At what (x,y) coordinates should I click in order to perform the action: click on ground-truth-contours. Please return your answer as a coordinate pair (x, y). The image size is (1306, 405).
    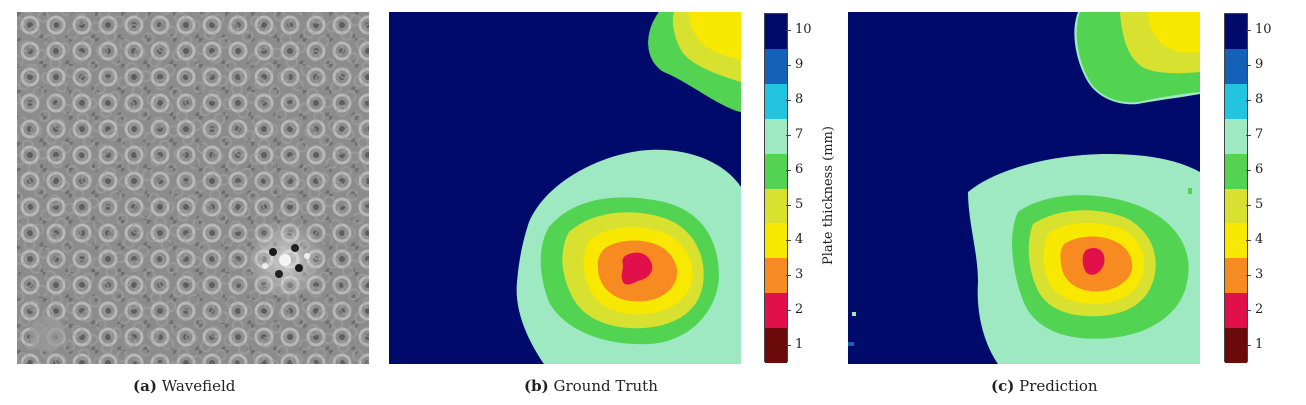
    Looking at the image, I should click on (628, 188).